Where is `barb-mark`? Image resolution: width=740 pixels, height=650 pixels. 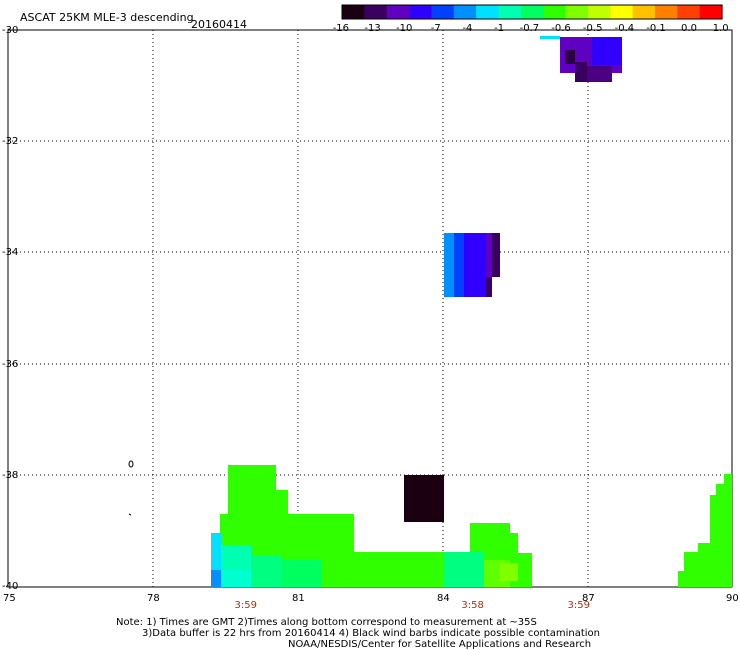 barb-mark is located at coordinates (130, 514).